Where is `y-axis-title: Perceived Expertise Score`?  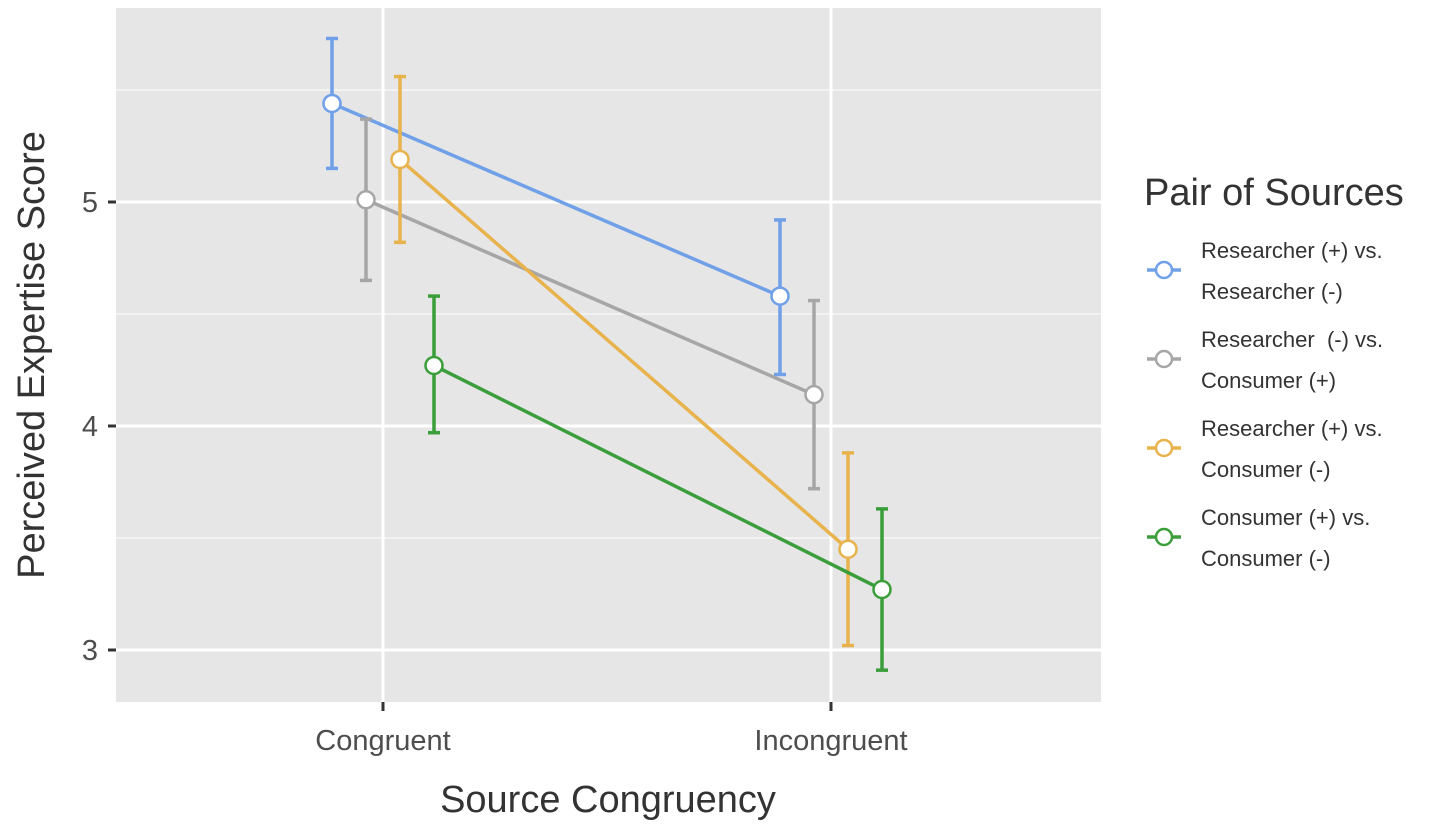
y-axis-title: Perceived Expertise Score is located at coordinates (32, 355).